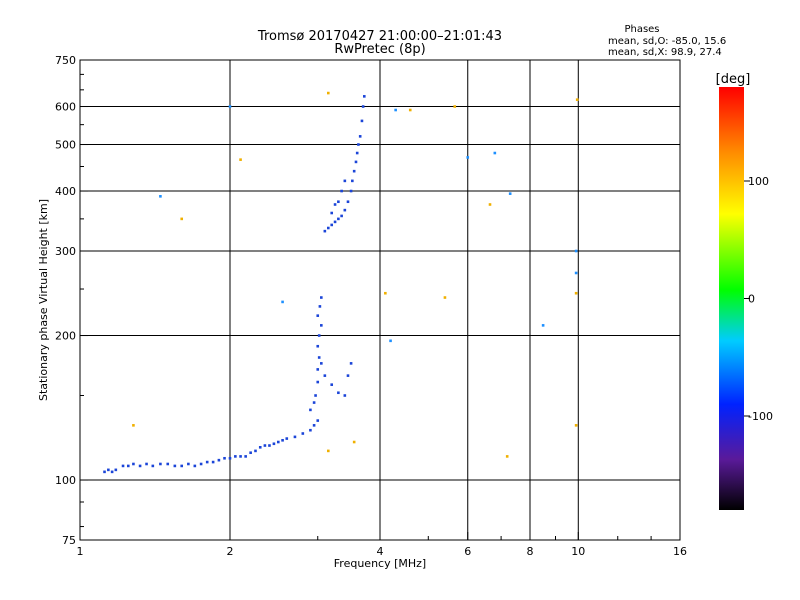  Describe the element at coordinates (733, 79) in the screenshot. I see `colorbar-label: [deg]` at that location.